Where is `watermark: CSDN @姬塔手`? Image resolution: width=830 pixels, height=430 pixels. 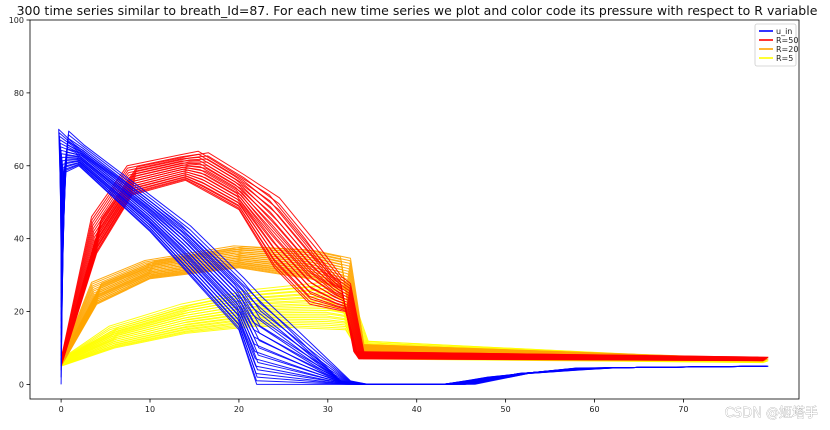 watermark: CSDN @姬塔手 is located at coordinates (771, 413).